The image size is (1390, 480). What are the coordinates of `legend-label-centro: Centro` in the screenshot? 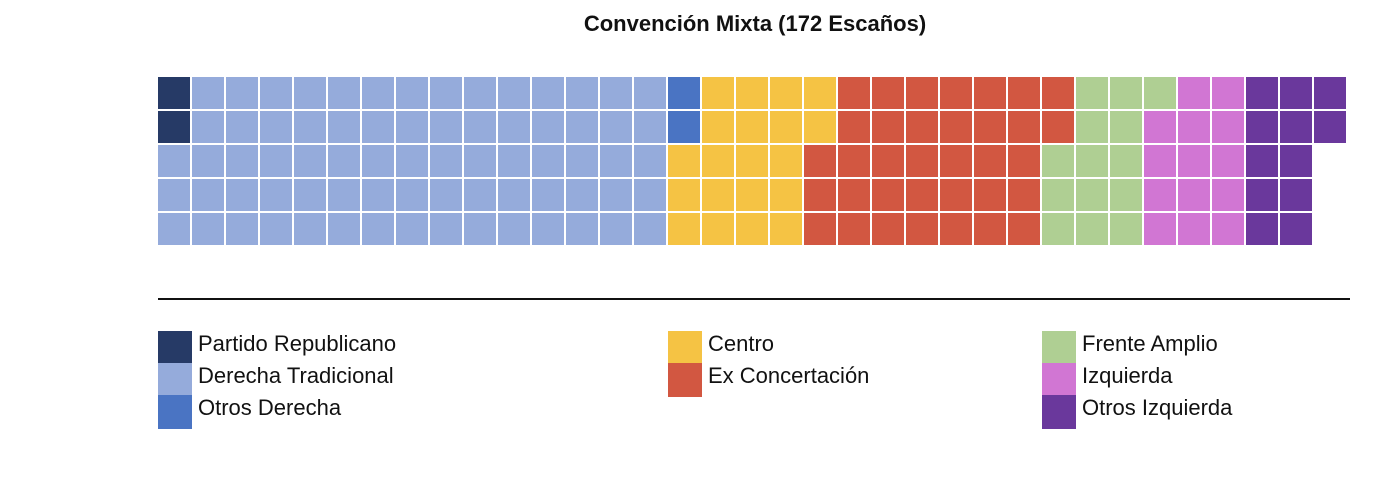 It's located at (741, 343).